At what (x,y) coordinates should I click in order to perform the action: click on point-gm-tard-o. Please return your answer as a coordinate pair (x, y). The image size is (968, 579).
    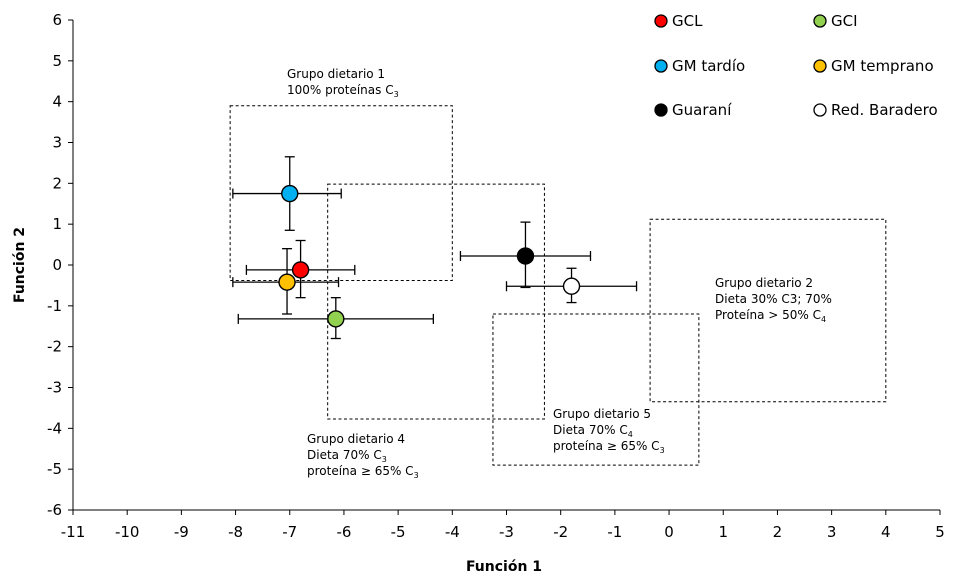
    Looking at the image, I should click on (287, 193).